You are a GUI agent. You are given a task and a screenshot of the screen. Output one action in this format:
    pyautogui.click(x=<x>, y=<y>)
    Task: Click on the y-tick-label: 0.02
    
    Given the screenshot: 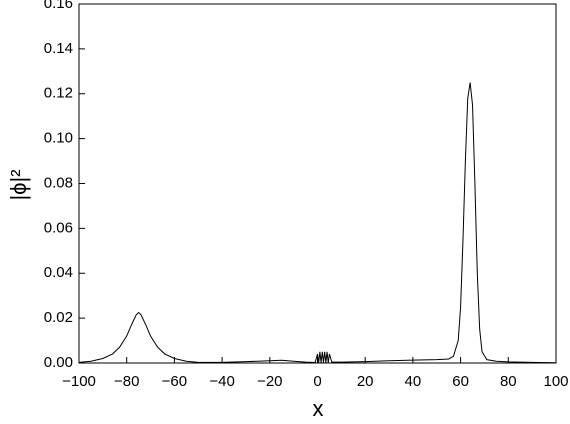 What is the action you would take?
    pyautogui.click(x=58, y=317)
    